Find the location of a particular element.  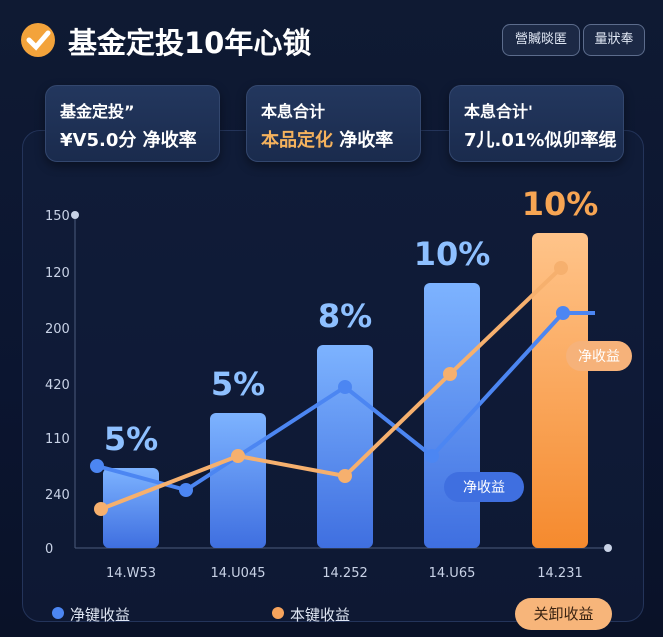

card: 本息合计' 7儿.01%似卯率绲 is located at coordinates (536, 123).